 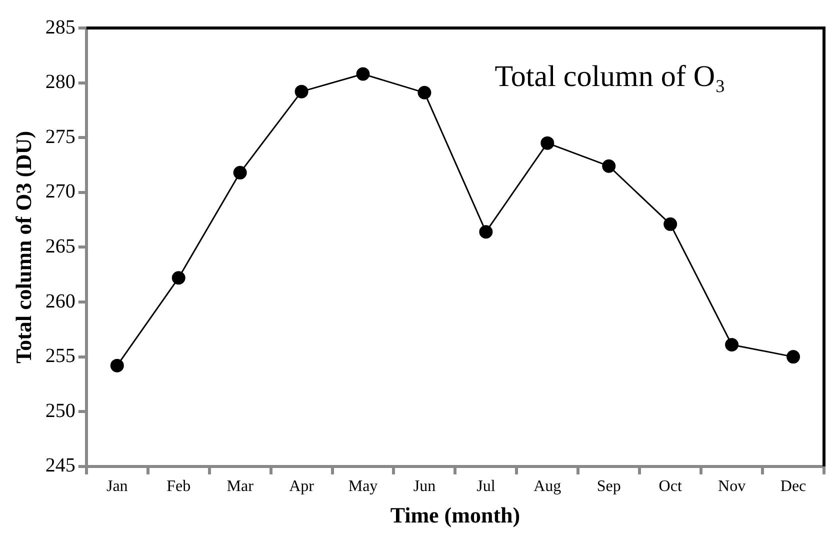 I want to click on annotation: Total column of O₃, so click(x=610, y=76).